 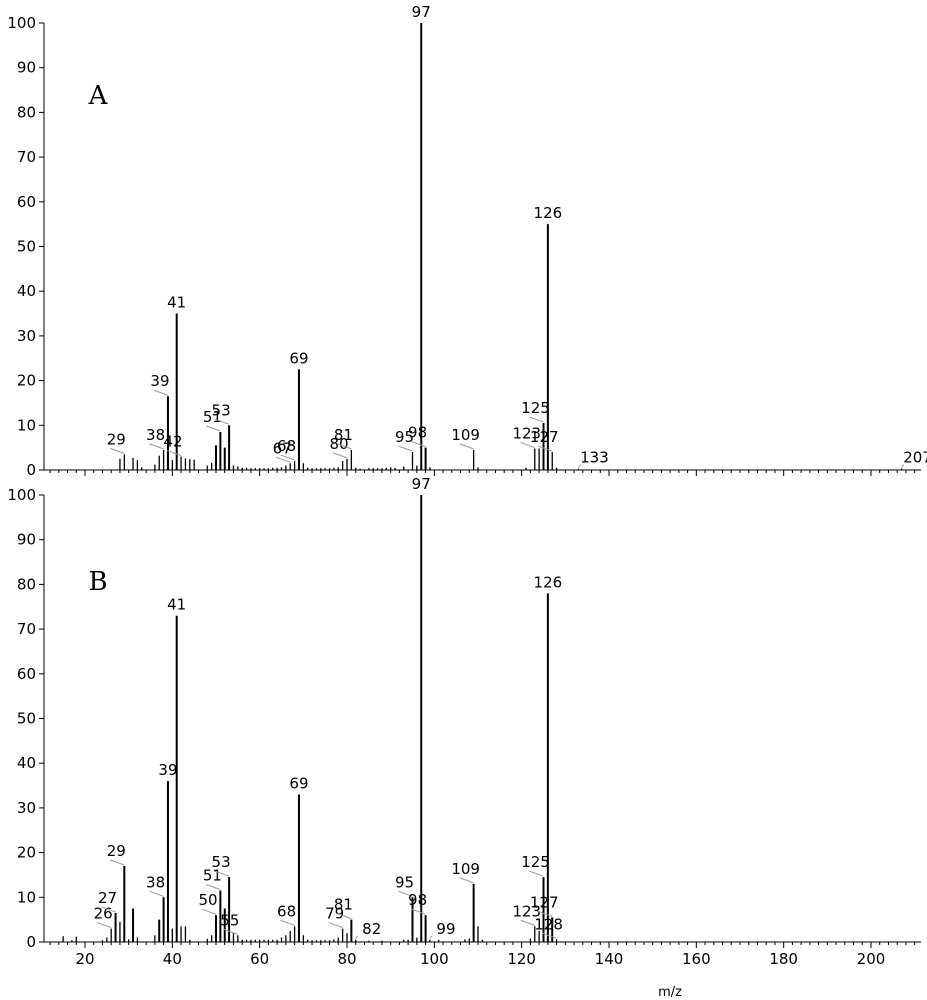 What do you see at coordinates (282, 448) in the screenshot?
I see `peak-label: 67` at bounding box center [282, 448].